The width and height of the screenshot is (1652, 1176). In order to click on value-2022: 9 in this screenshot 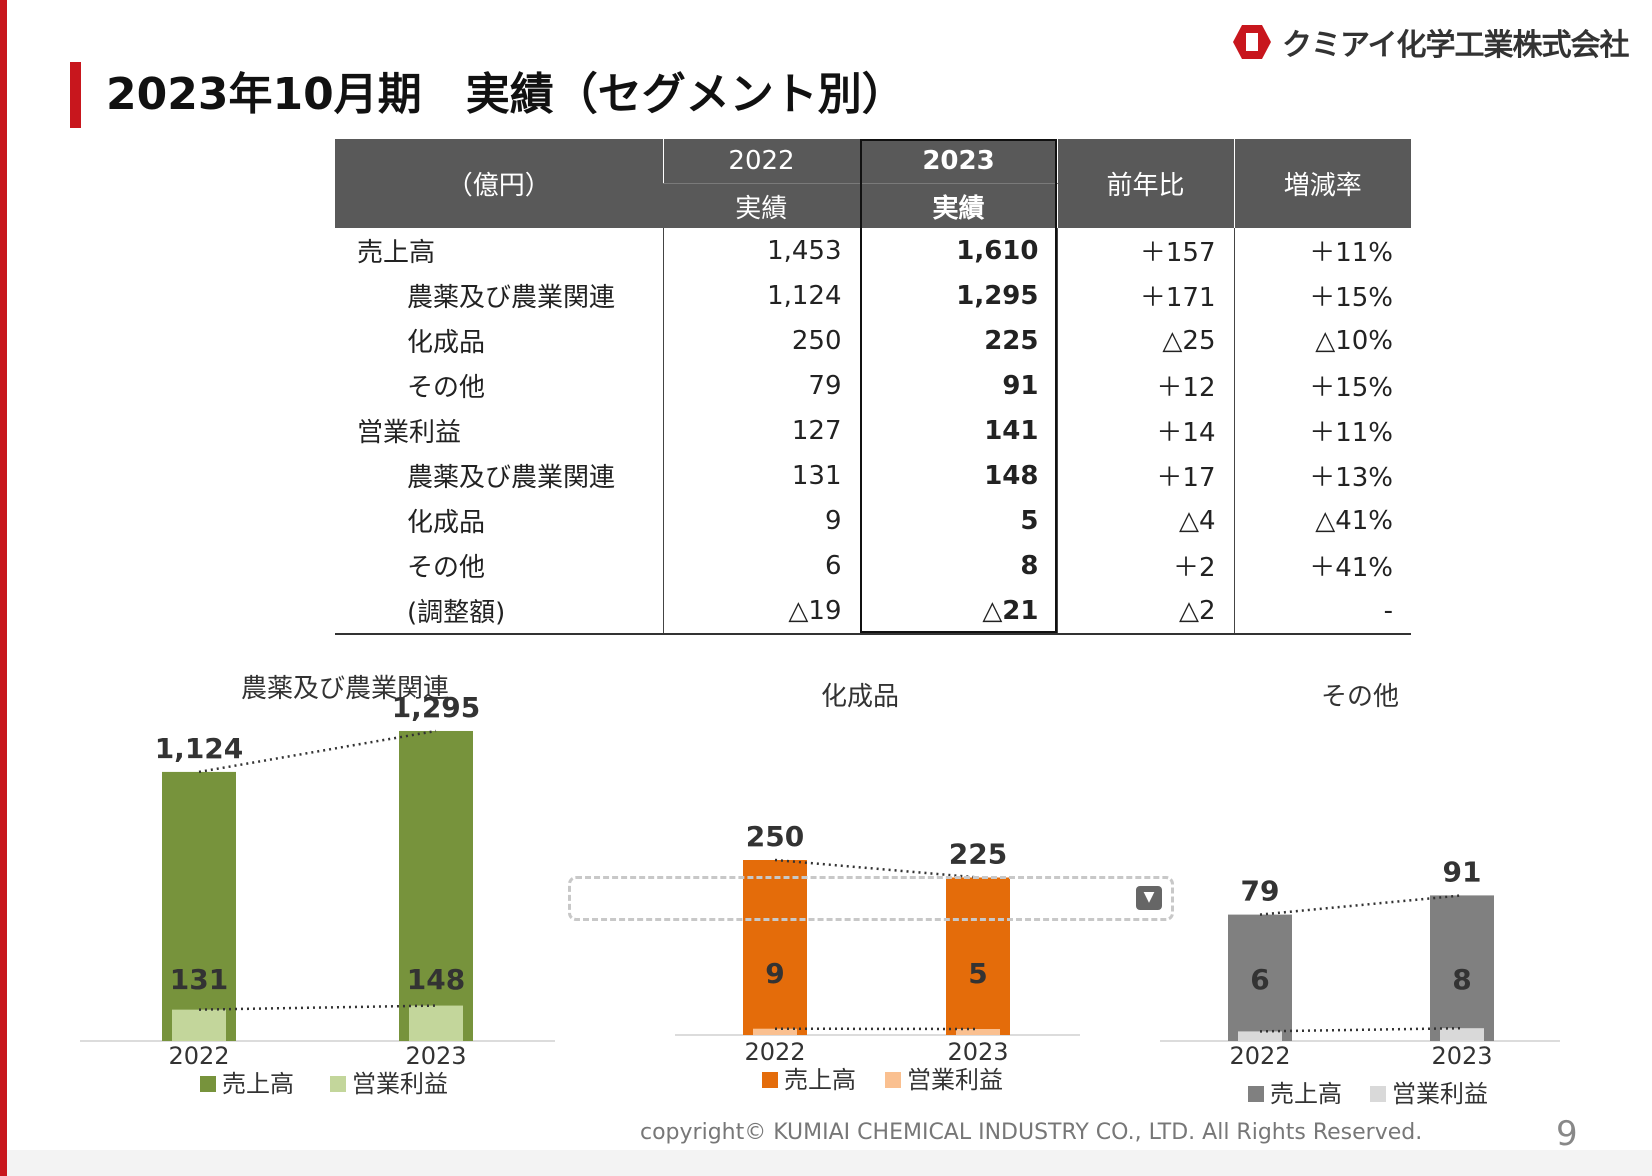, I will do `click(761, 520)`.